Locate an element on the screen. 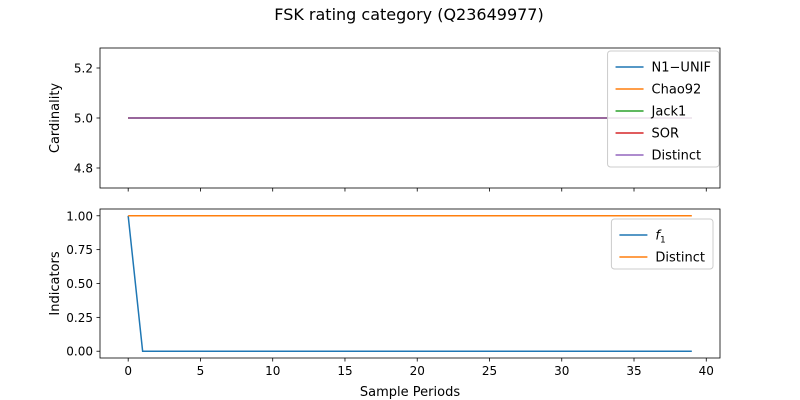  y-tick-label: 0.75 is located at coordinates (79, 250).